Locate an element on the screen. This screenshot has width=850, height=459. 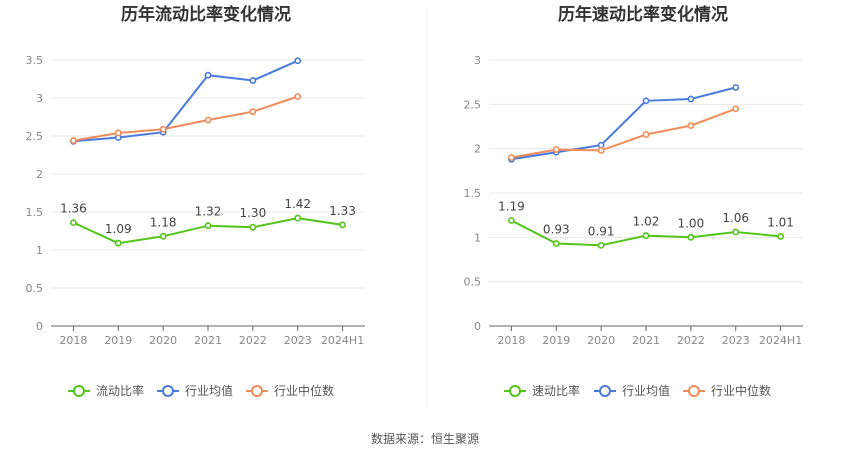
data-label: 1.18 is located at coordinates (163, 222).